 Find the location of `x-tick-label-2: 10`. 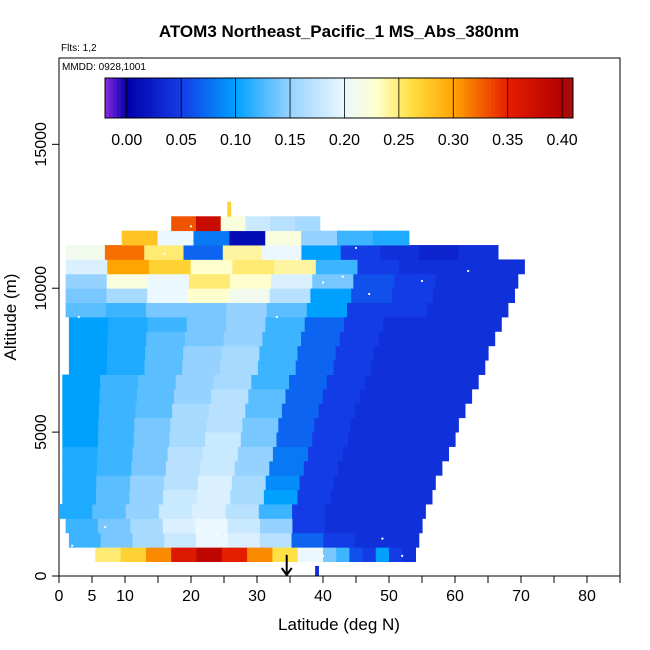

x-tick-label-2: 10 is located at coordinates (125, 596).